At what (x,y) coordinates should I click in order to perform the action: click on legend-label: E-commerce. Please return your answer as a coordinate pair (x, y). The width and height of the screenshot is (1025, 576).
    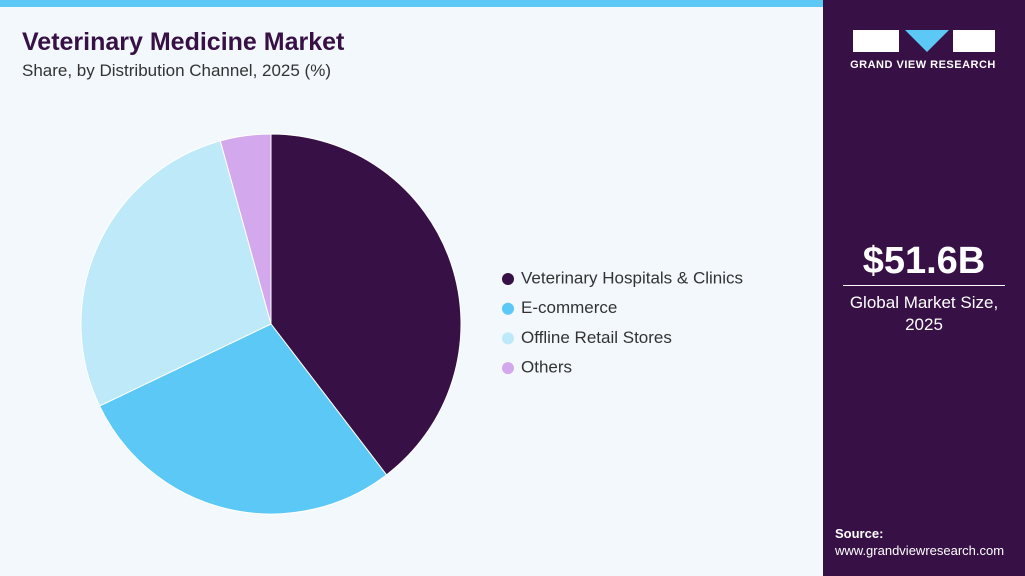
    Looking at the image, I should click on (569, 307).